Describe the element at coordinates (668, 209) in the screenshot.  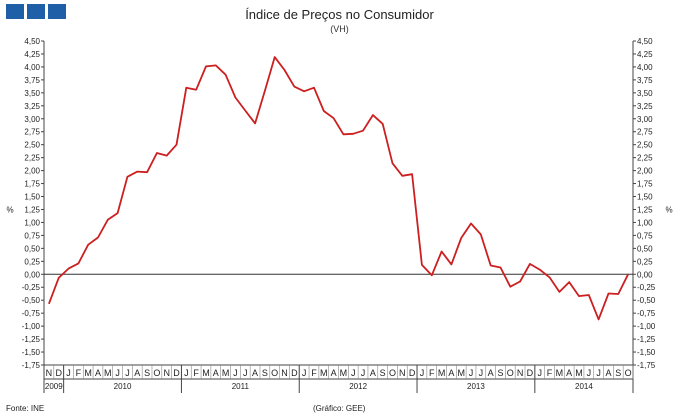
I see `y-axis-label-right: %` at that location.